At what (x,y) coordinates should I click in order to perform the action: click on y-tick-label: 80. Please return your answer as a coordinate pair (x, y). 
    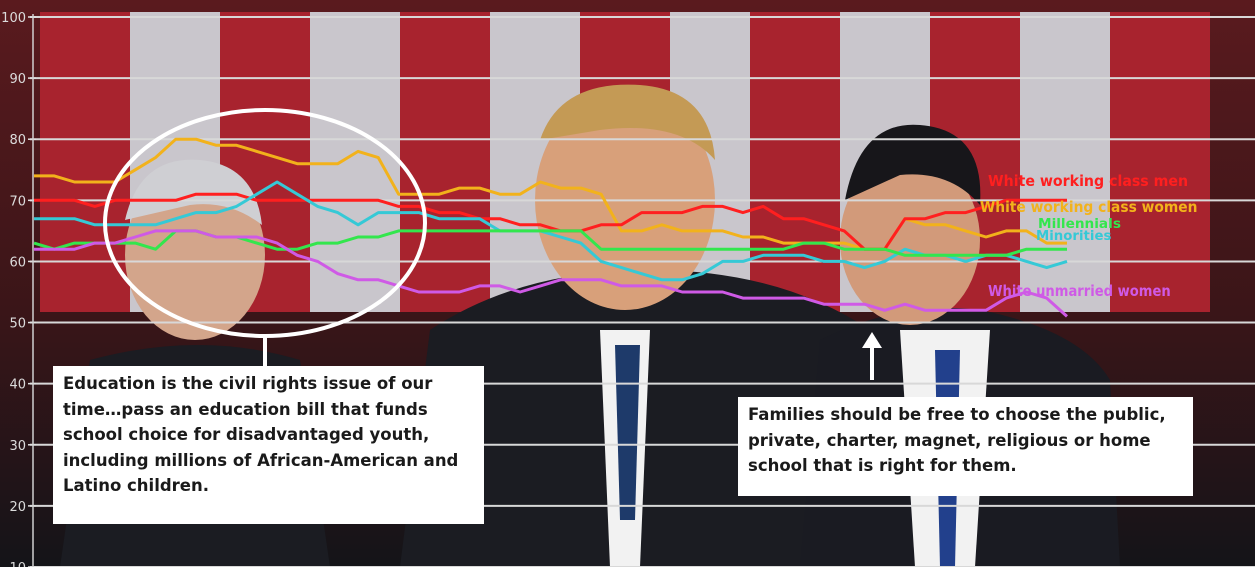
    Looking at the image, I should click on (17, 140).